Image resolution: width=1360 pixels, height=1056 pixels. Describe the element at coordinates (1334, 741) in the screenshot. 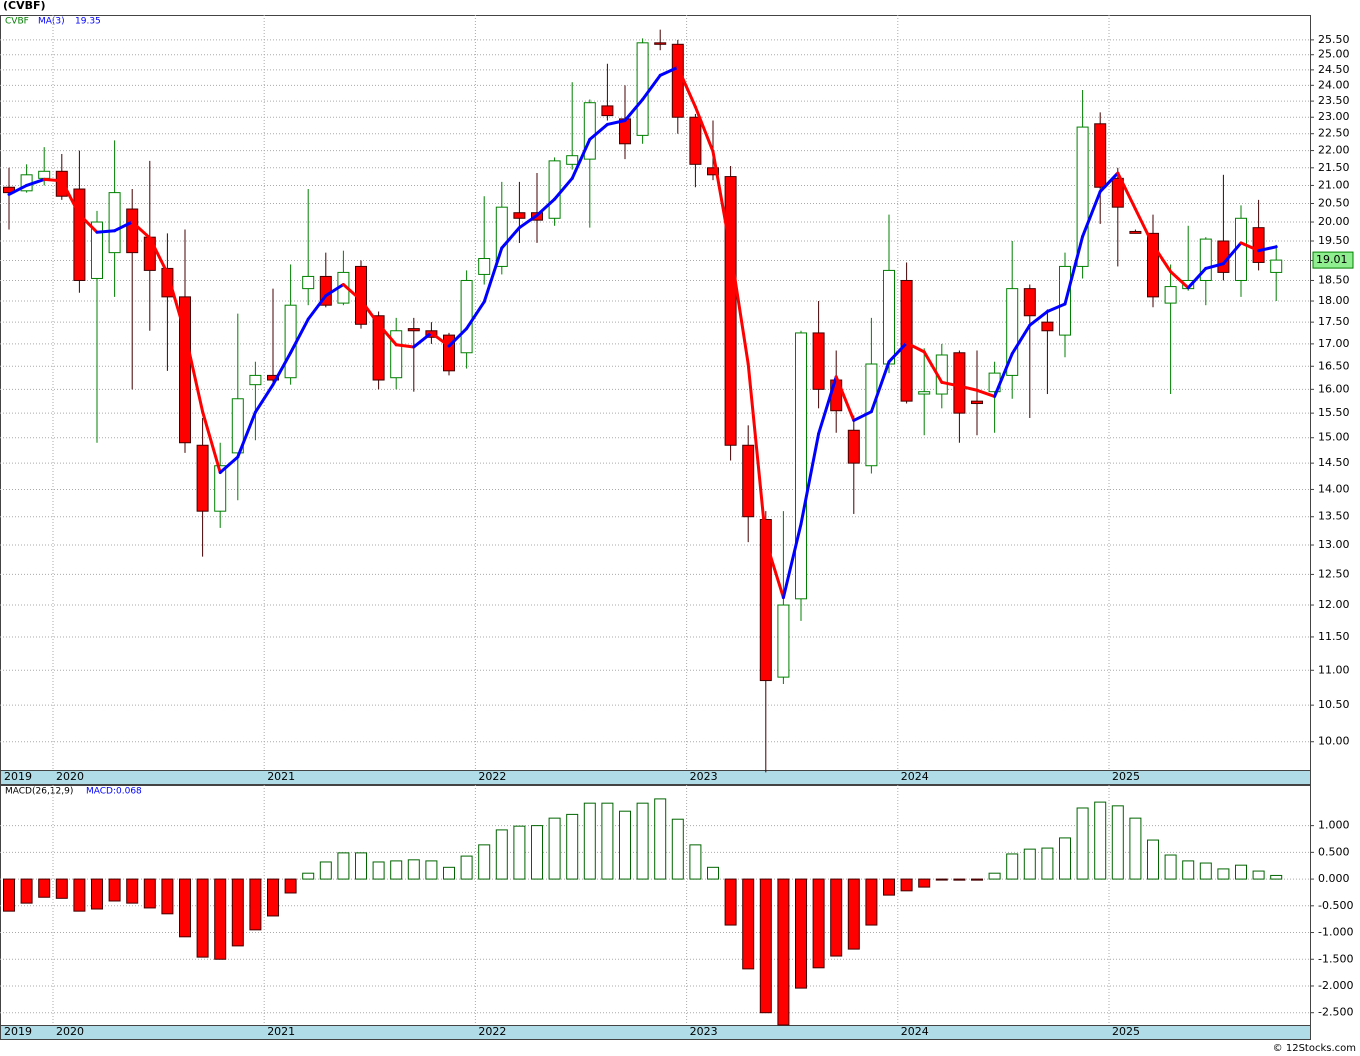

I see `y-tick-label: 10.00` at that location.